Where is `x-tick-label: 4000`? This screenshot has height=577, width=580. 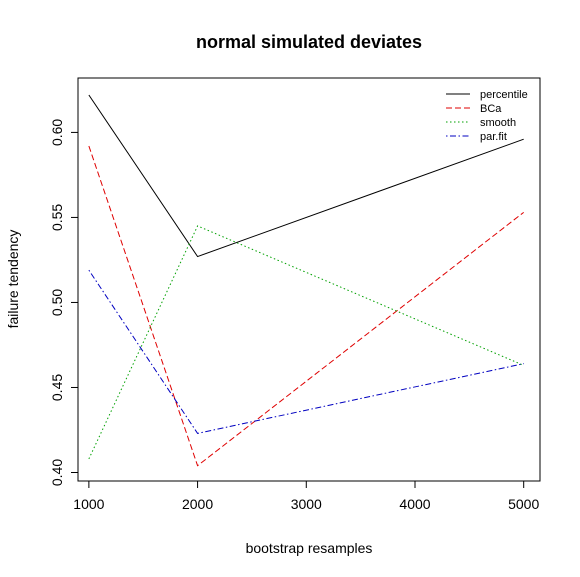 x-tick-label: 4000 is located at coordinates (414, 504).